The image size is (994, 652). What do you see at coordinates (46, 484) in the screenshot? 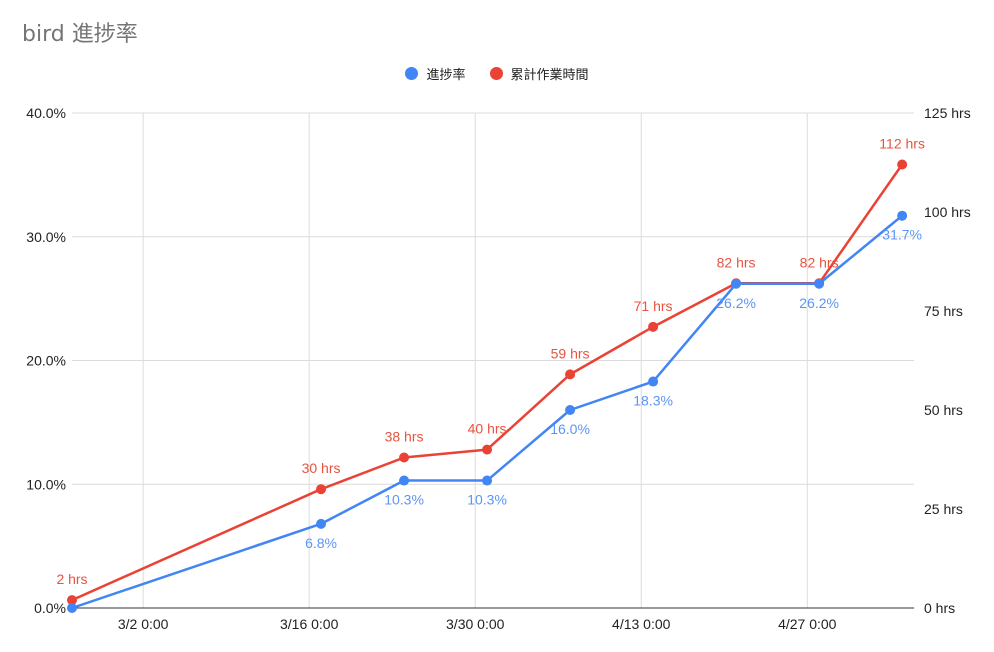
I see `y-left-tick-label: 10.0%` at bounding box center [46, 484].